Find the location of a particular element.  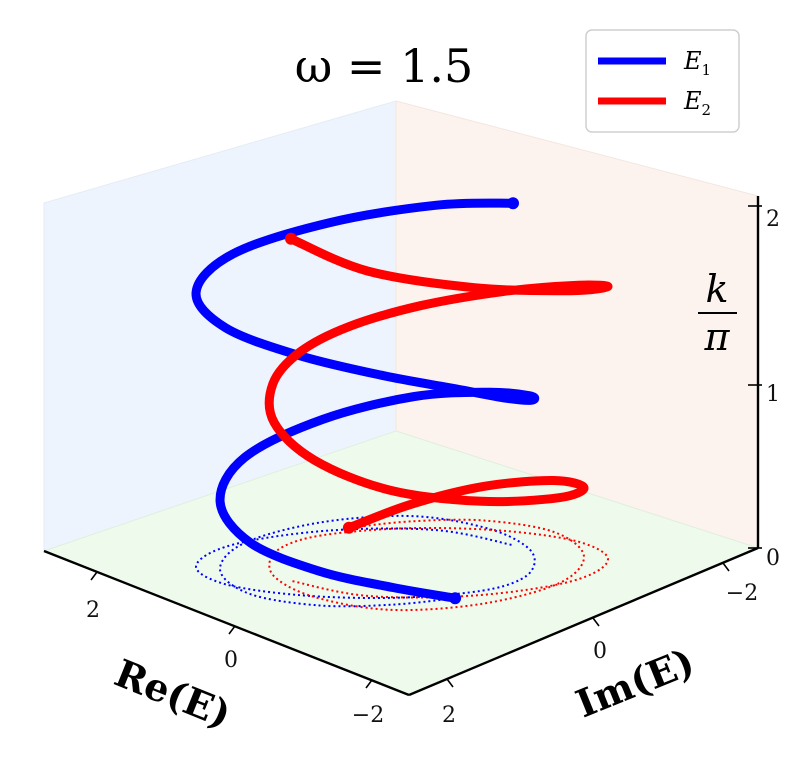

im-axis-ticks: −2 0 2 is located at coordinates (600, 645).